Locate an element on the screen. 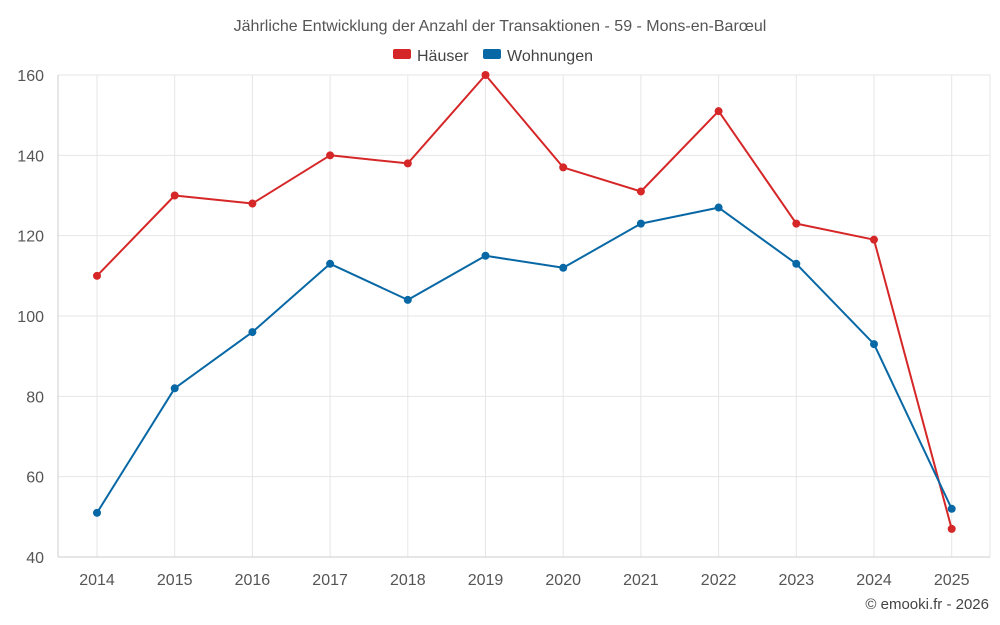  y-tick-label: 40 is located at coordinates (35, 558).